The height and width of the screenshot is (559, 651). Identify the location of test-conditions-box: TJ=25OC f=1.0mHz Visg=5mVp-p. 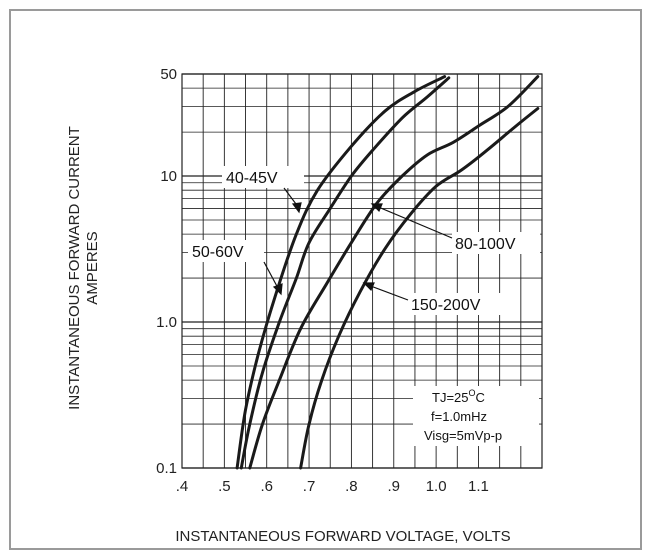
(476, 416).